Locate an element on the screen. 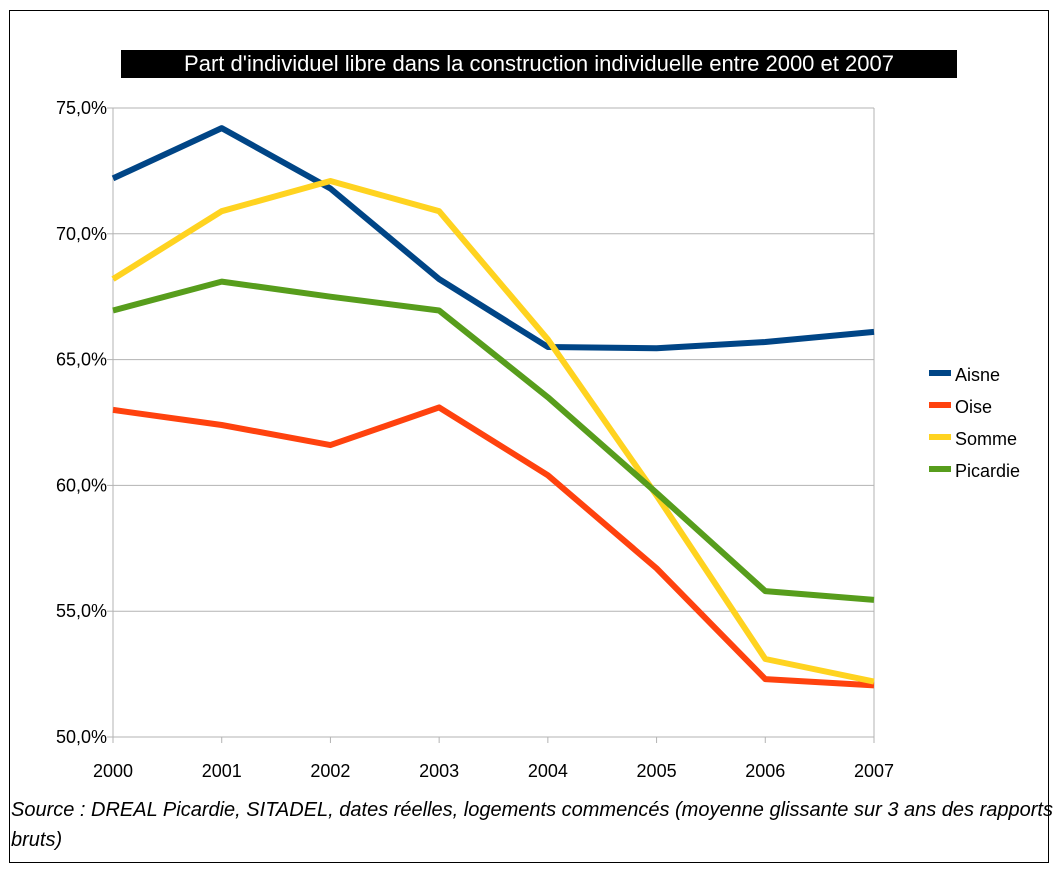 Image resolution: width=1059 pixels, height=873 pixels. legend-label: Picardie is located at coordinates (987, 471).